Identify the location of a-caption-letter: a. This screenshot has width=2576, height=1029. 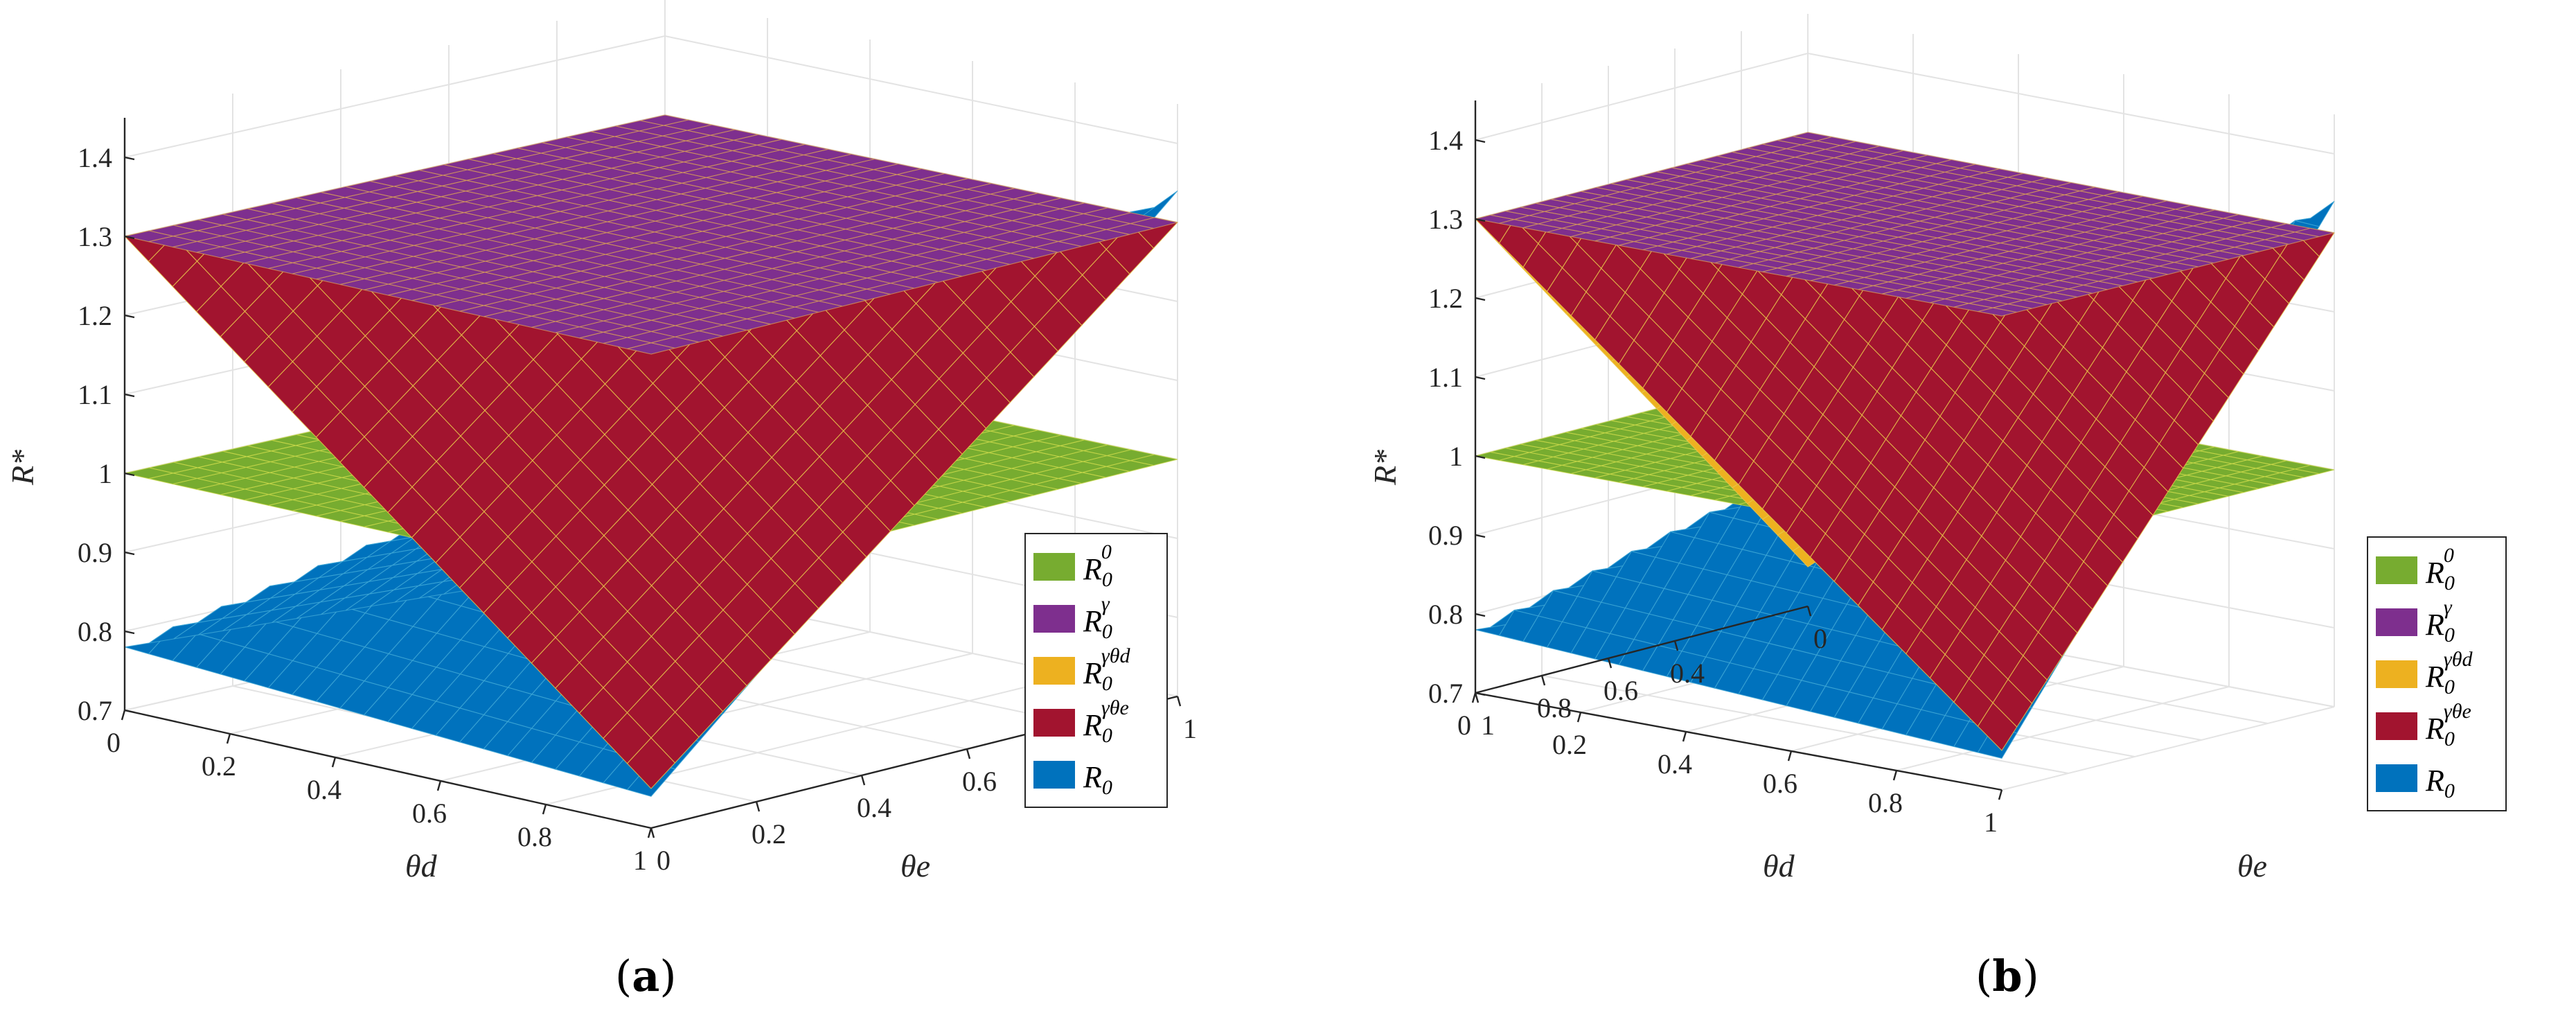
(645, 976).